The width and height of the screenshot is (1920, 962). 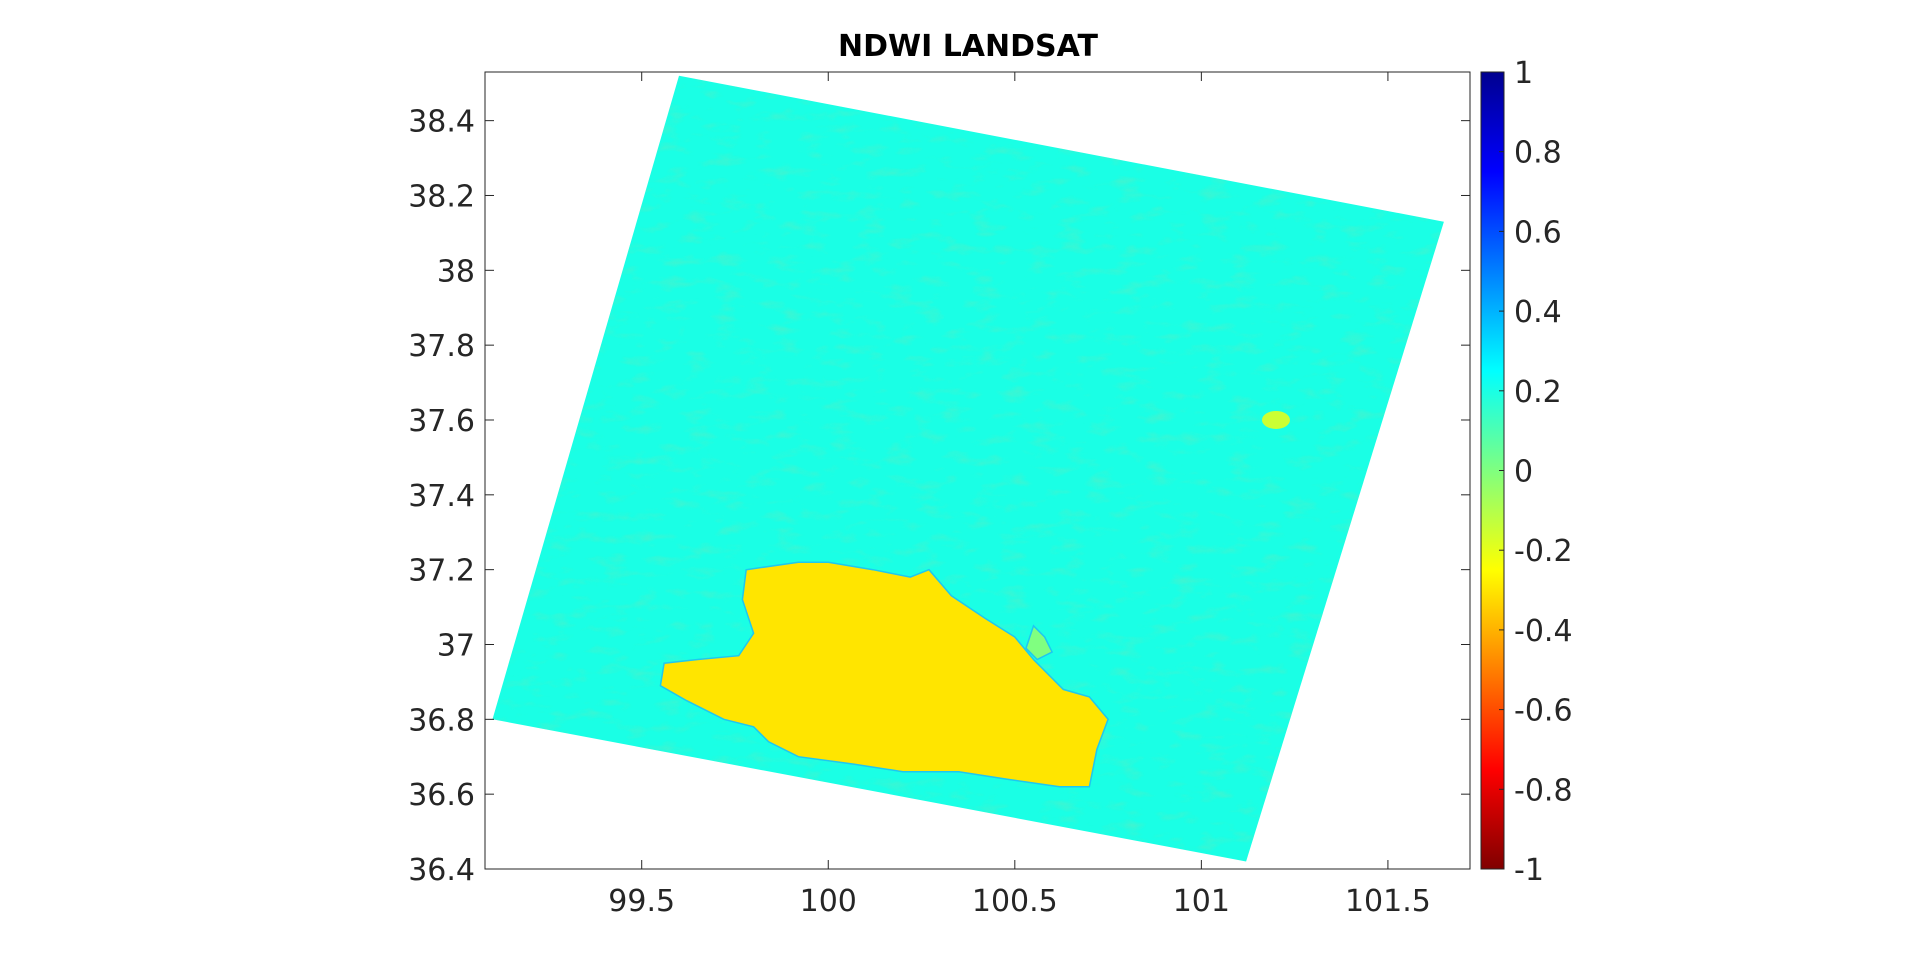 What do you see at coordinates (1536, 472) in the screenshot?
I see `colorbar-ticks: 1 0.8 0.6 0.4 0.2 0 -0.2 -0.4 -0.6 -0.8 -1` at bounding box center [1536, 472].